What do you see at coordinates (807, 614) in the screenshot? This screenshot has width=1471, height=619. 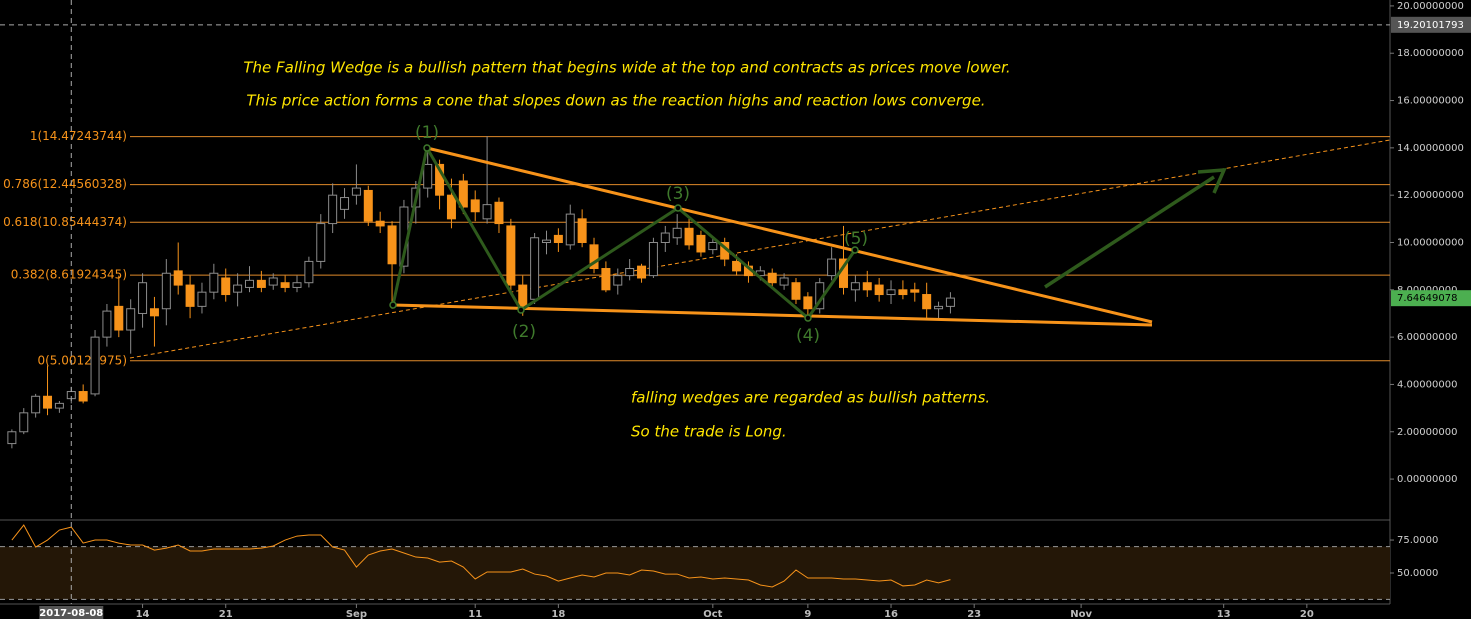 I see `x-tick-label: 9` at bounding box center [807, 614].